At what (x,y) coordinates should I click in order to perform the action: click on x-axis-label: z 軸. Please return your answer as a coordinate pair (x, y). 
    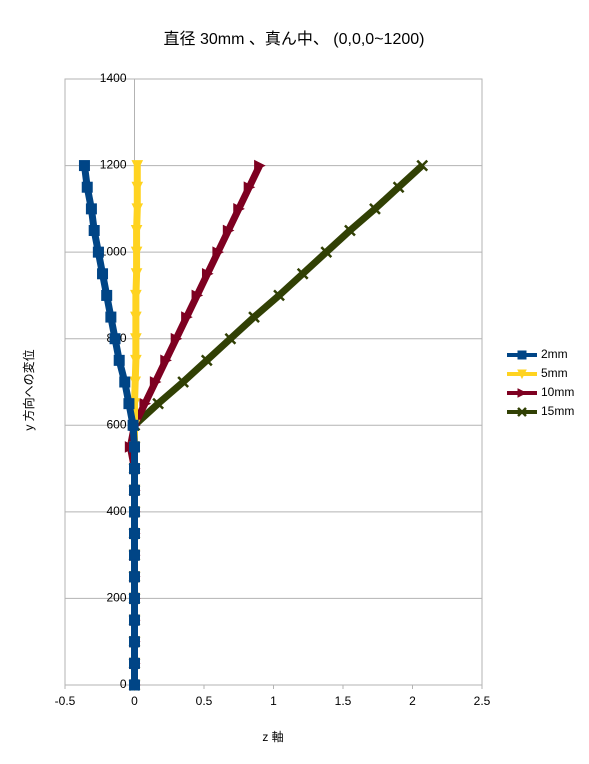
    Looking at the image, I should click on (272, 737).